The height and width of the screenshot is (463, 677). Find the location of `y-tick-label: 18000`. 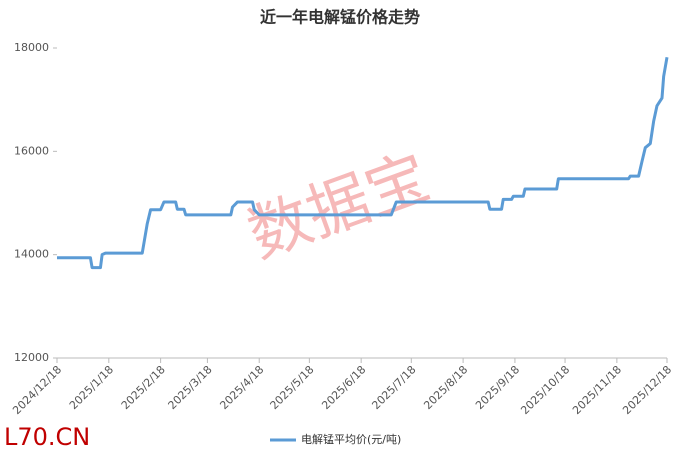

y-tick-label: 18000 is located at coordinates (31, 47).